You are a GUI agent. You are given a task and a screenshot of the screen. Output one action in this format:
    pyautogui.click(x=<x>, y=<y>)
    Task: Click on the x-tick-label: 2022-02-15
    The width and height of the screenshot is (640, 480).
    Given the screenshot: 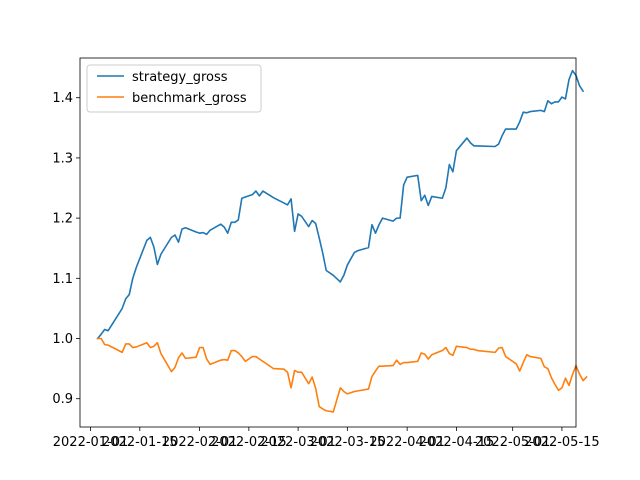 What is the action you would take?
    pyautogui.click(x=249, y=442)
    